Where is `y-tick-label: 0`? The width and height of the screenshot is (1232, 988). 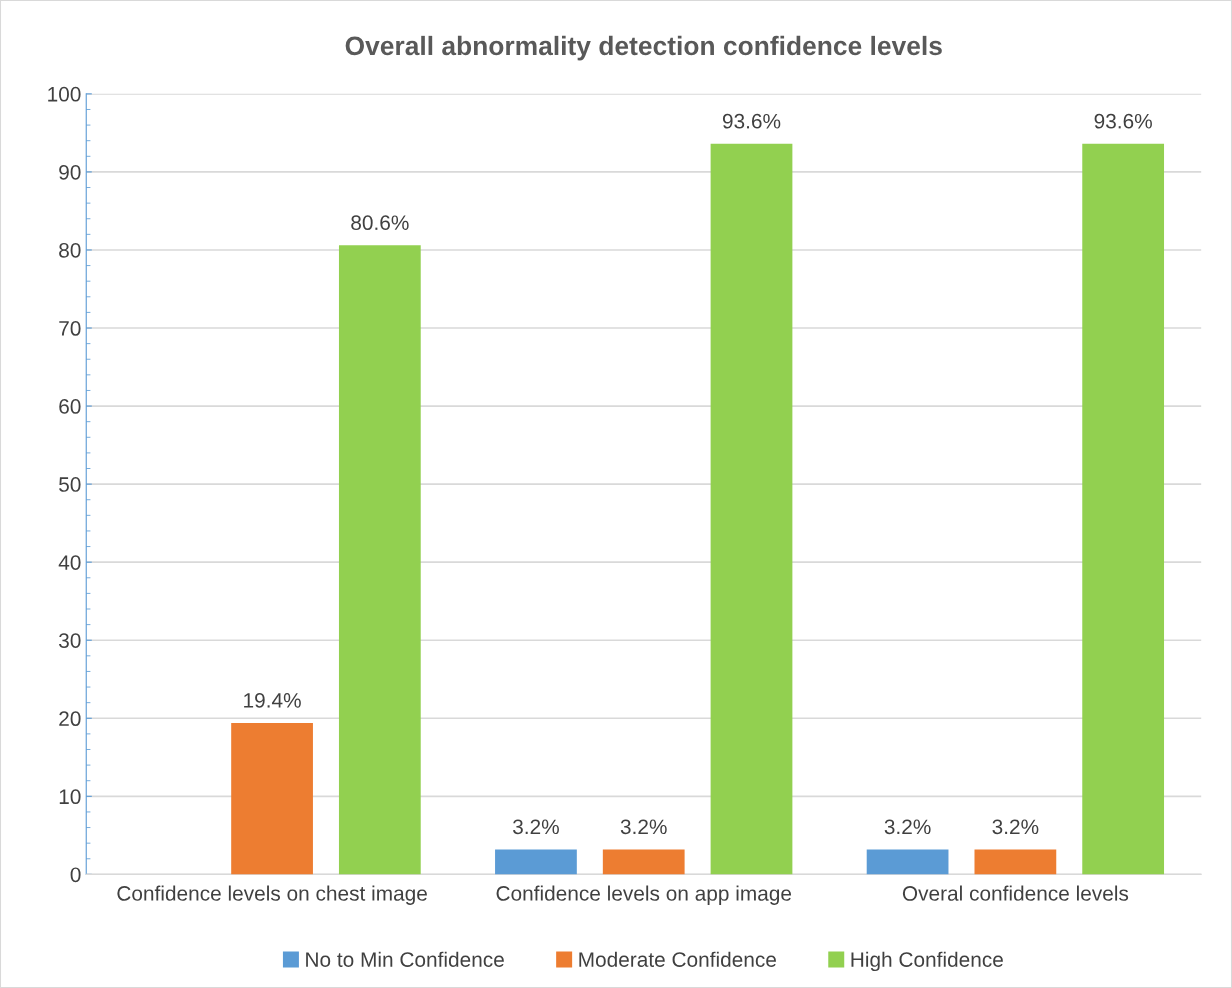
y-tick-label: 0 is located at coordinates (75, 875).